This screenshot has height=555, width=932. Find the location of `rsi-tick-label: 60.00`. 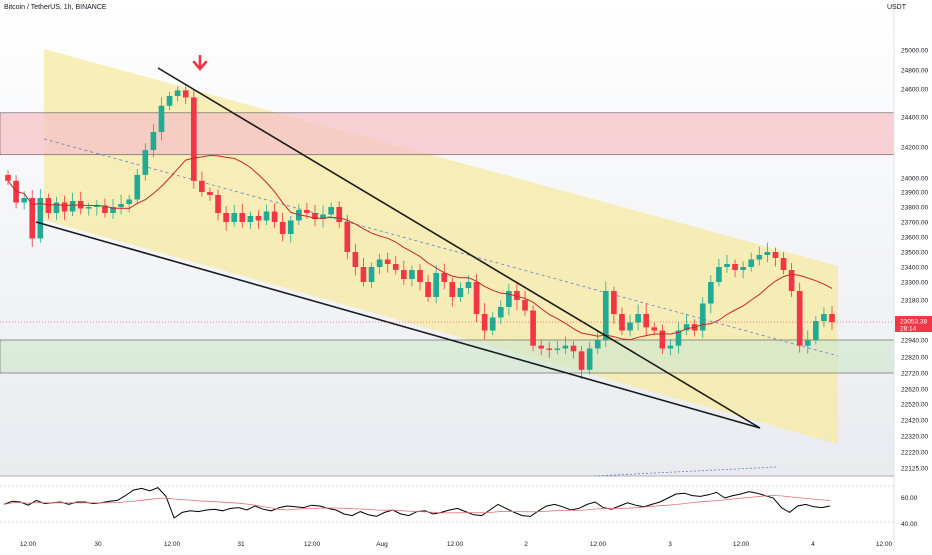

rsi-tick-label: 60.00 is located at coordinates (909, 498).